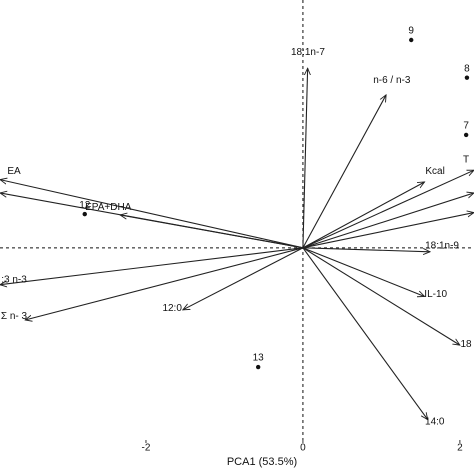  What do you see at coordinates (146, 448) in the screenshot?
I see `x-tick-label: -2` at bounding box center [146, 448].